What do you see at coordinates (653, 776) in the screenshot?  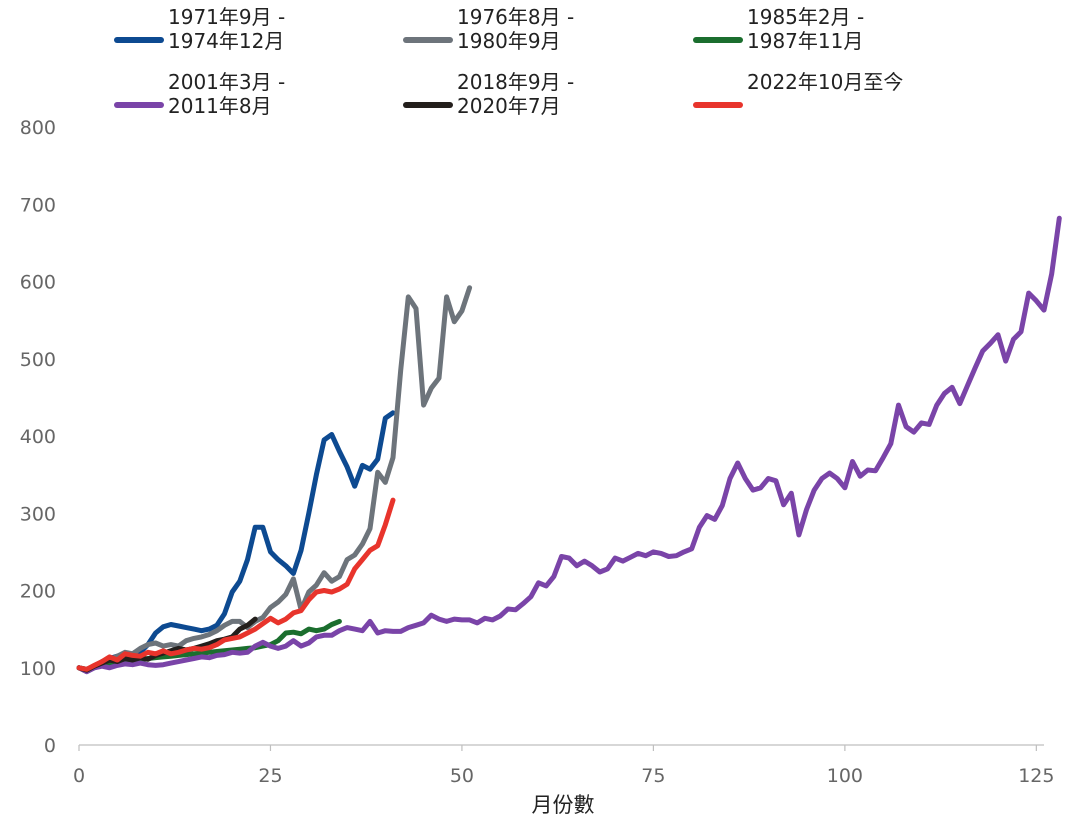 I see `x-tick-label: 75` at bounding box center [653, 776].